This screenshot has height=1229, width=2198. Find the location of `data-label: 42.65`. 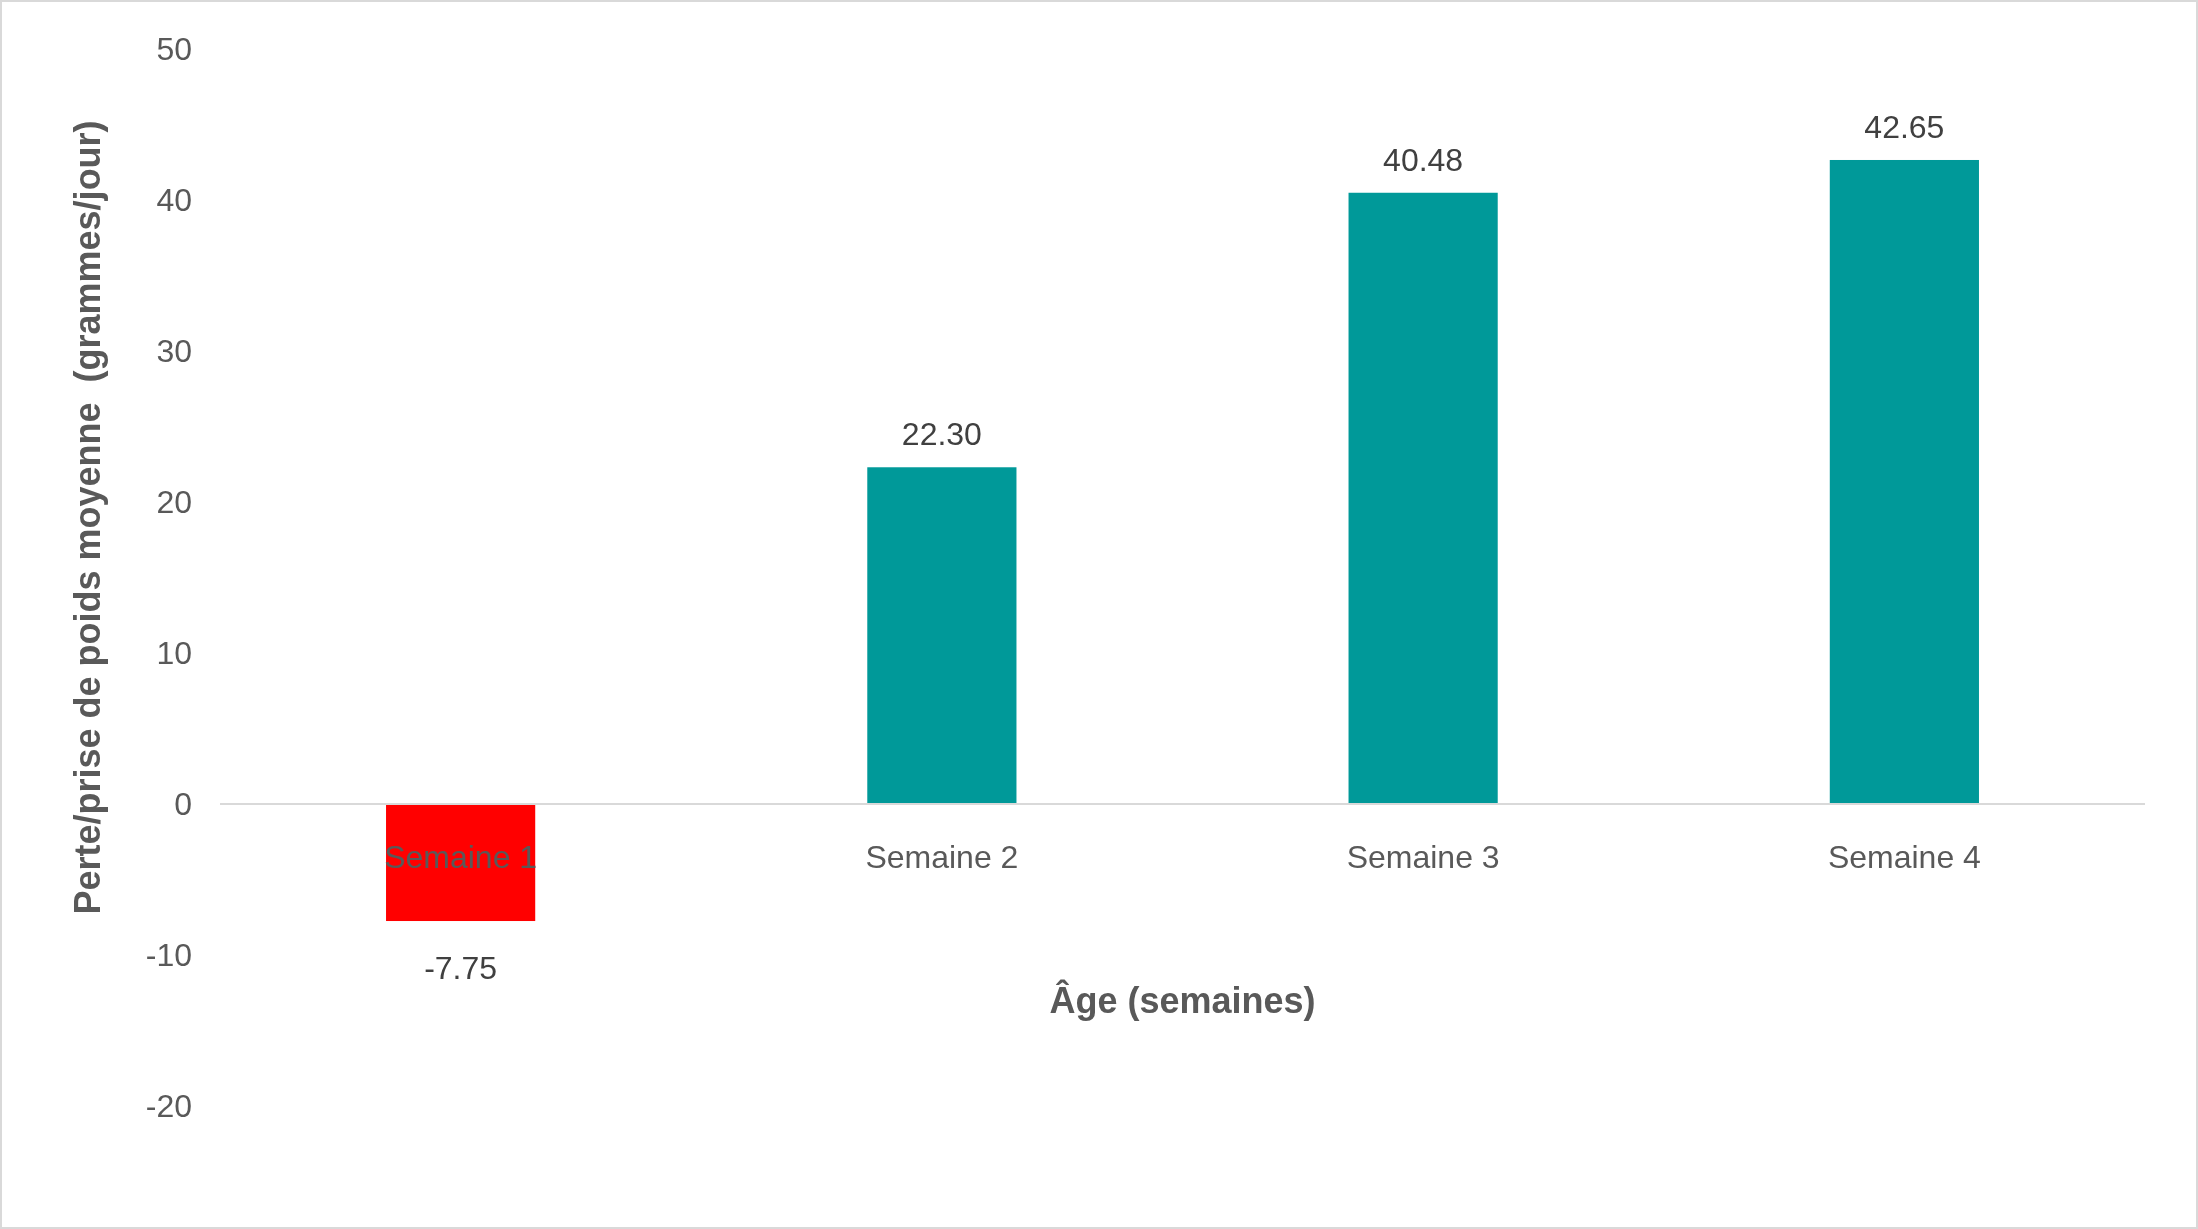

data-label: 42.65 is located at coordinates (1904, 126).